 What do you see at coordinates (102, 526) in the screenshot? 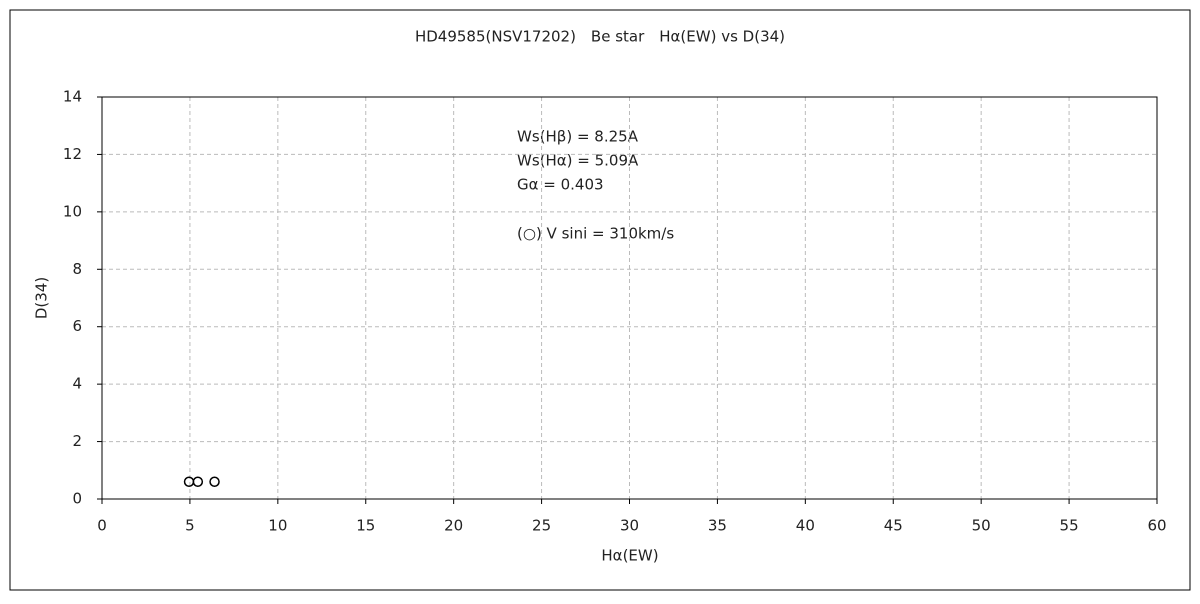
I see `x-tick-label: 0` at bounding box center [102, 526].